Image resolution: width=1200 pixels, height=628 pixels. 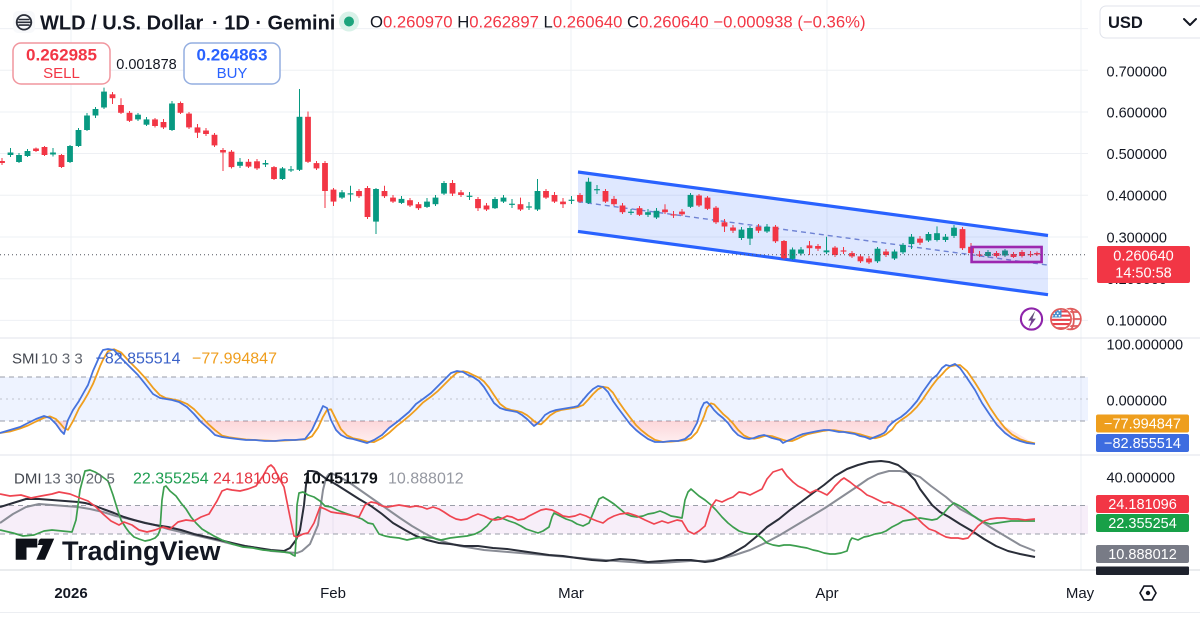 I want to click on svg-text: 0.260640, so click(x=1143, y=257).